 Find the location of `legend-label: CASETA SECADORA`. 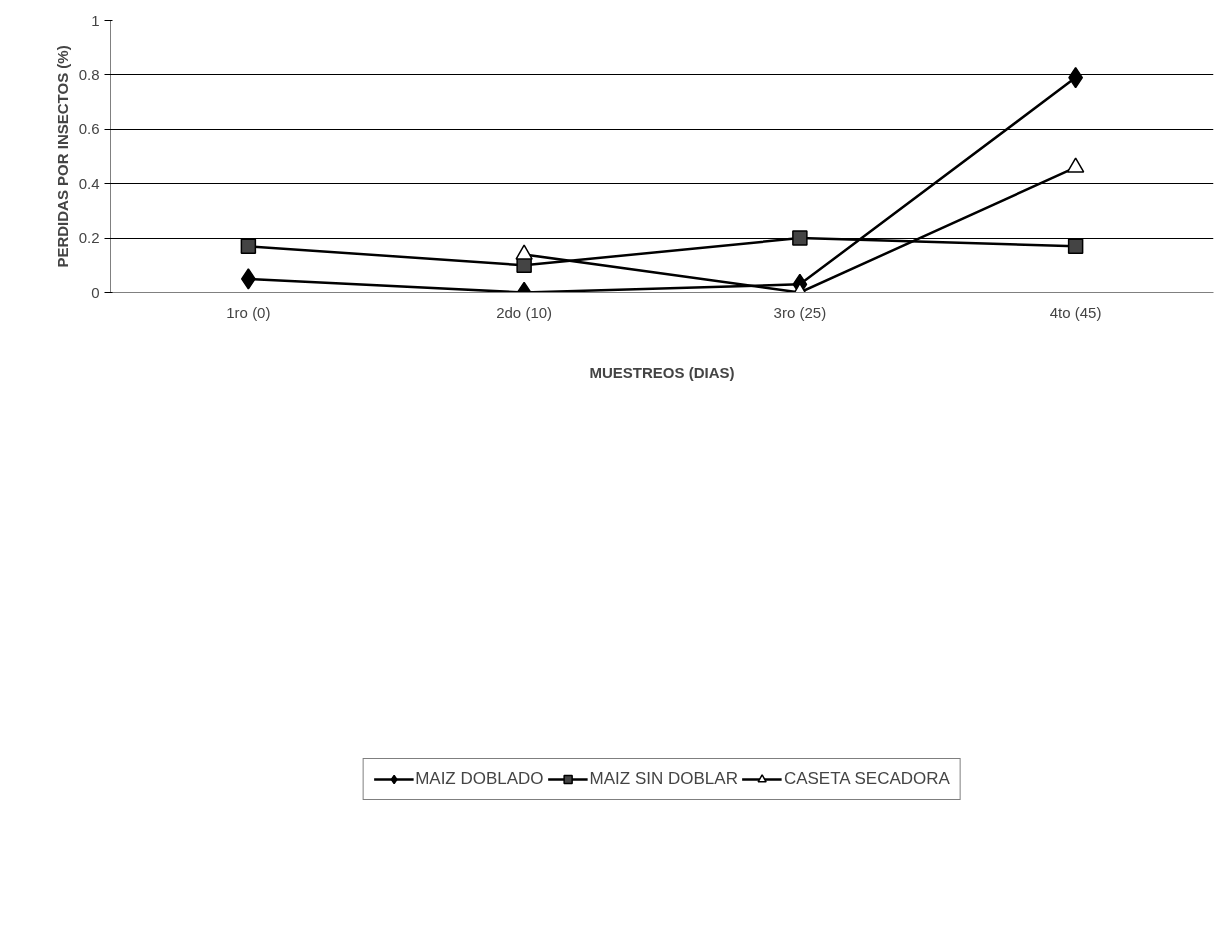

legend-label: CASETA SECADORA is located at coordinates (866, 779).